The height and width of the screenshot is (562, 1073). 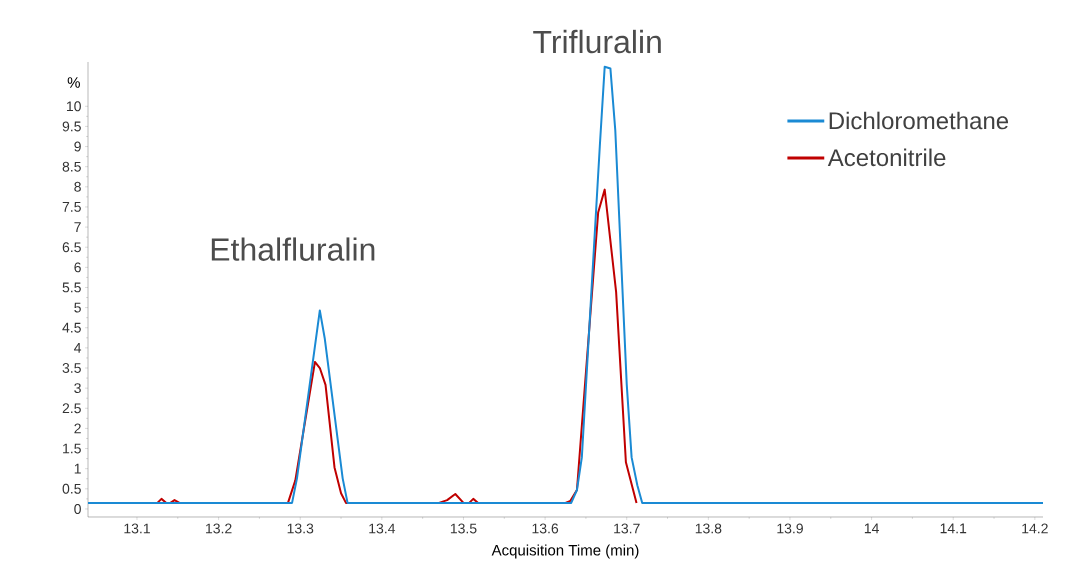 I want to click on y-tick-label: 7, so click(x=77, y=227).